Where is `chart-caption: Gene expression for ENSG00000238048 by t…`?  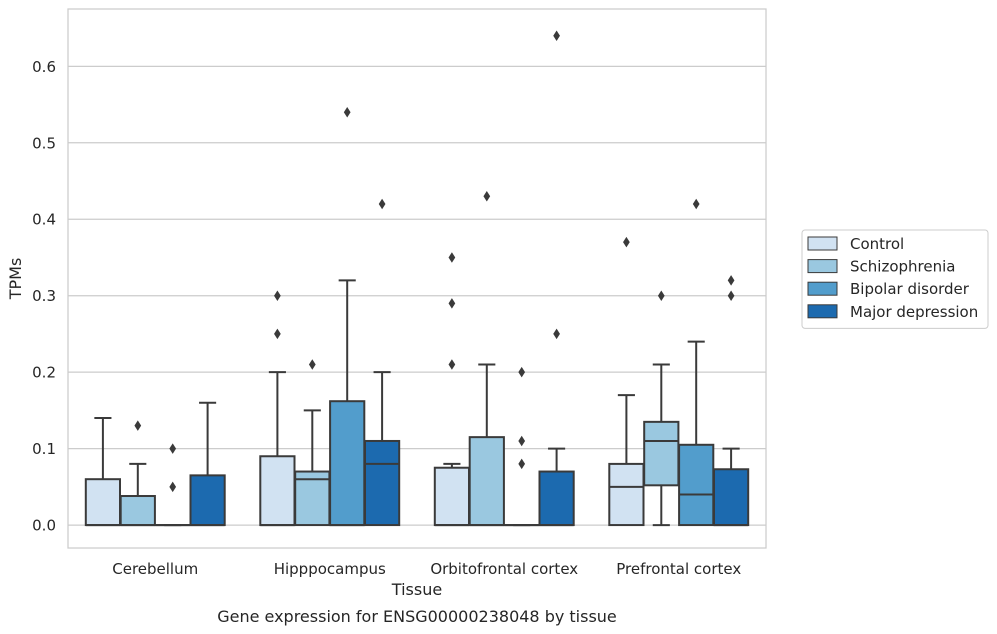
chart-caption: Gene expression for ENSG00000238048 by t… is located at coordinates (417, 616).